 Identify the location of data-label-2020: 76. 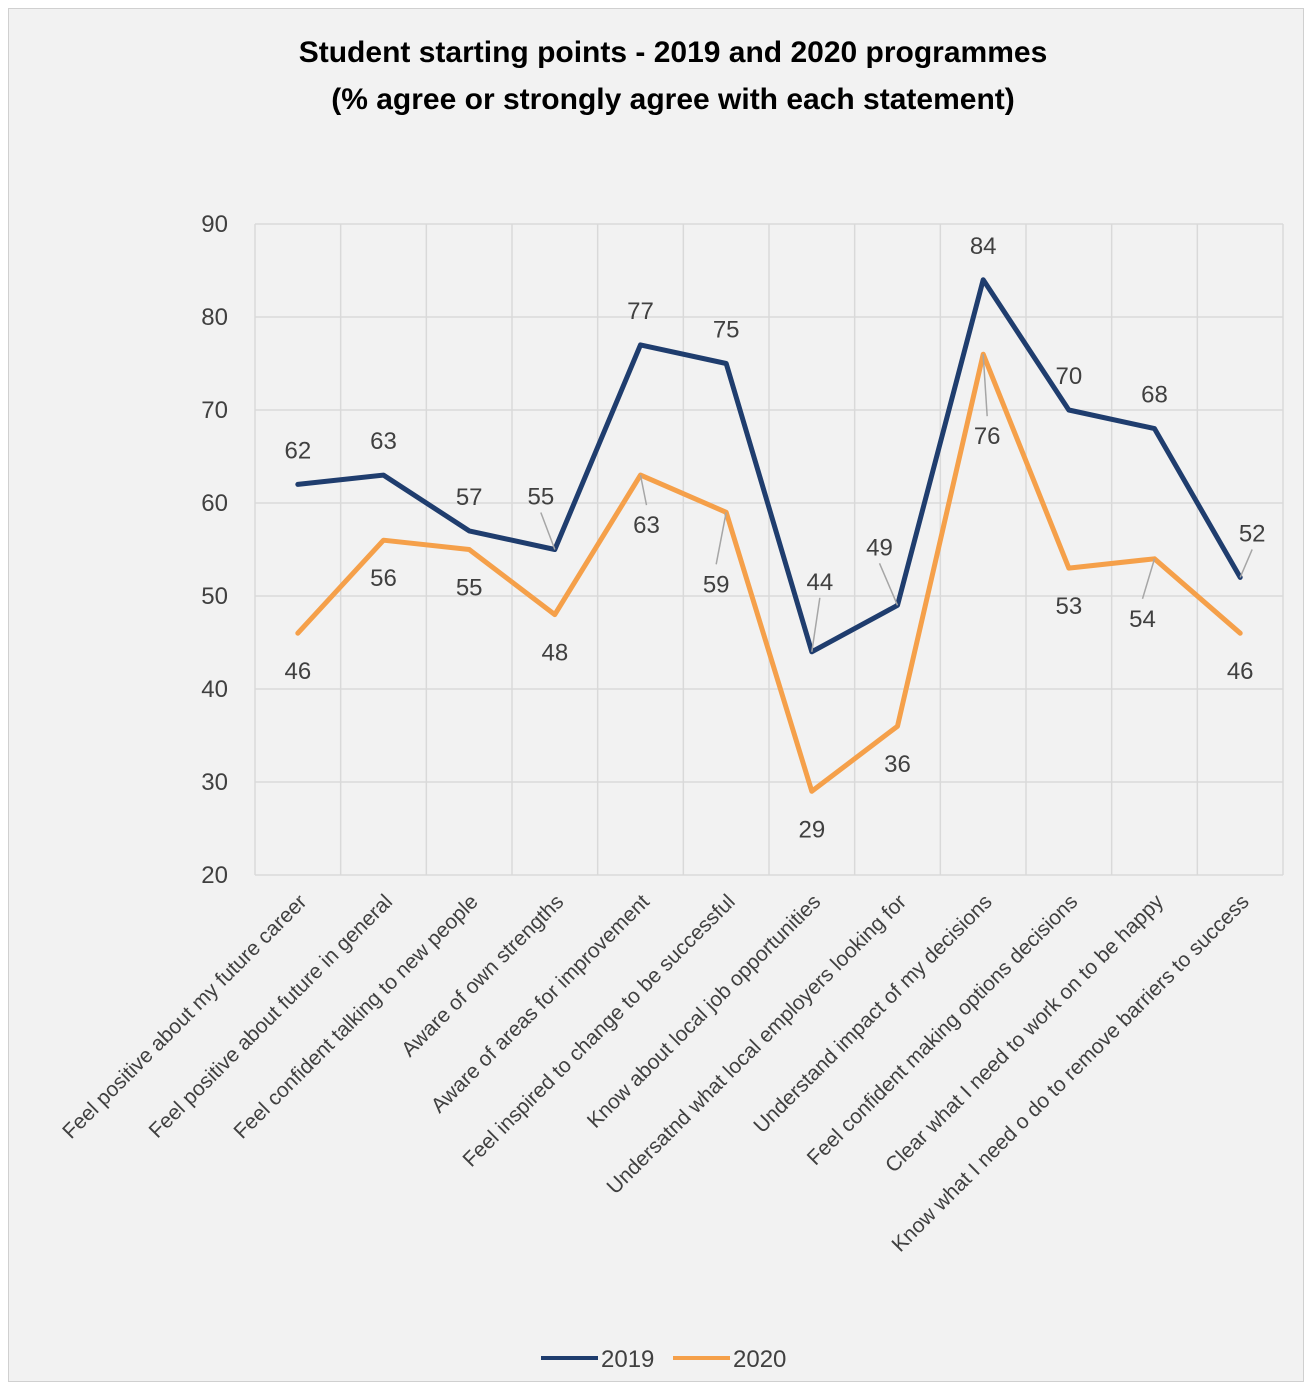
(987, 436).